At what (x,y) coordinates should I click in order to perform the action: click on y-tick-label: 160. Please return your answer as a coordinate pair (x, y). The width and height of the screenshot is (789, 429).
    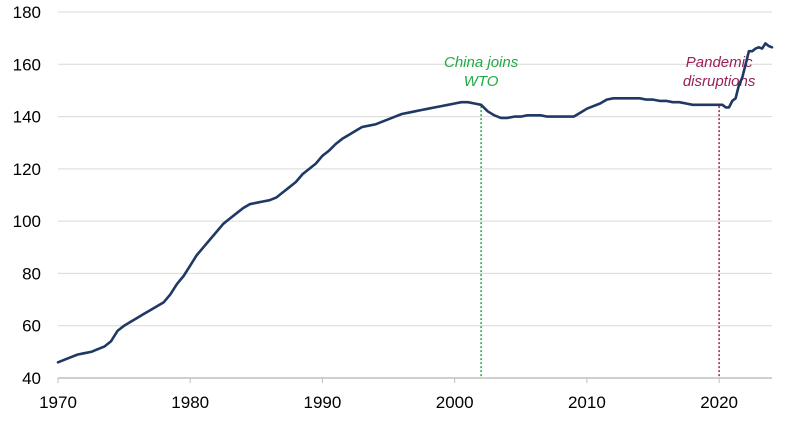
    Looking at the image, I should click on (27, 64).